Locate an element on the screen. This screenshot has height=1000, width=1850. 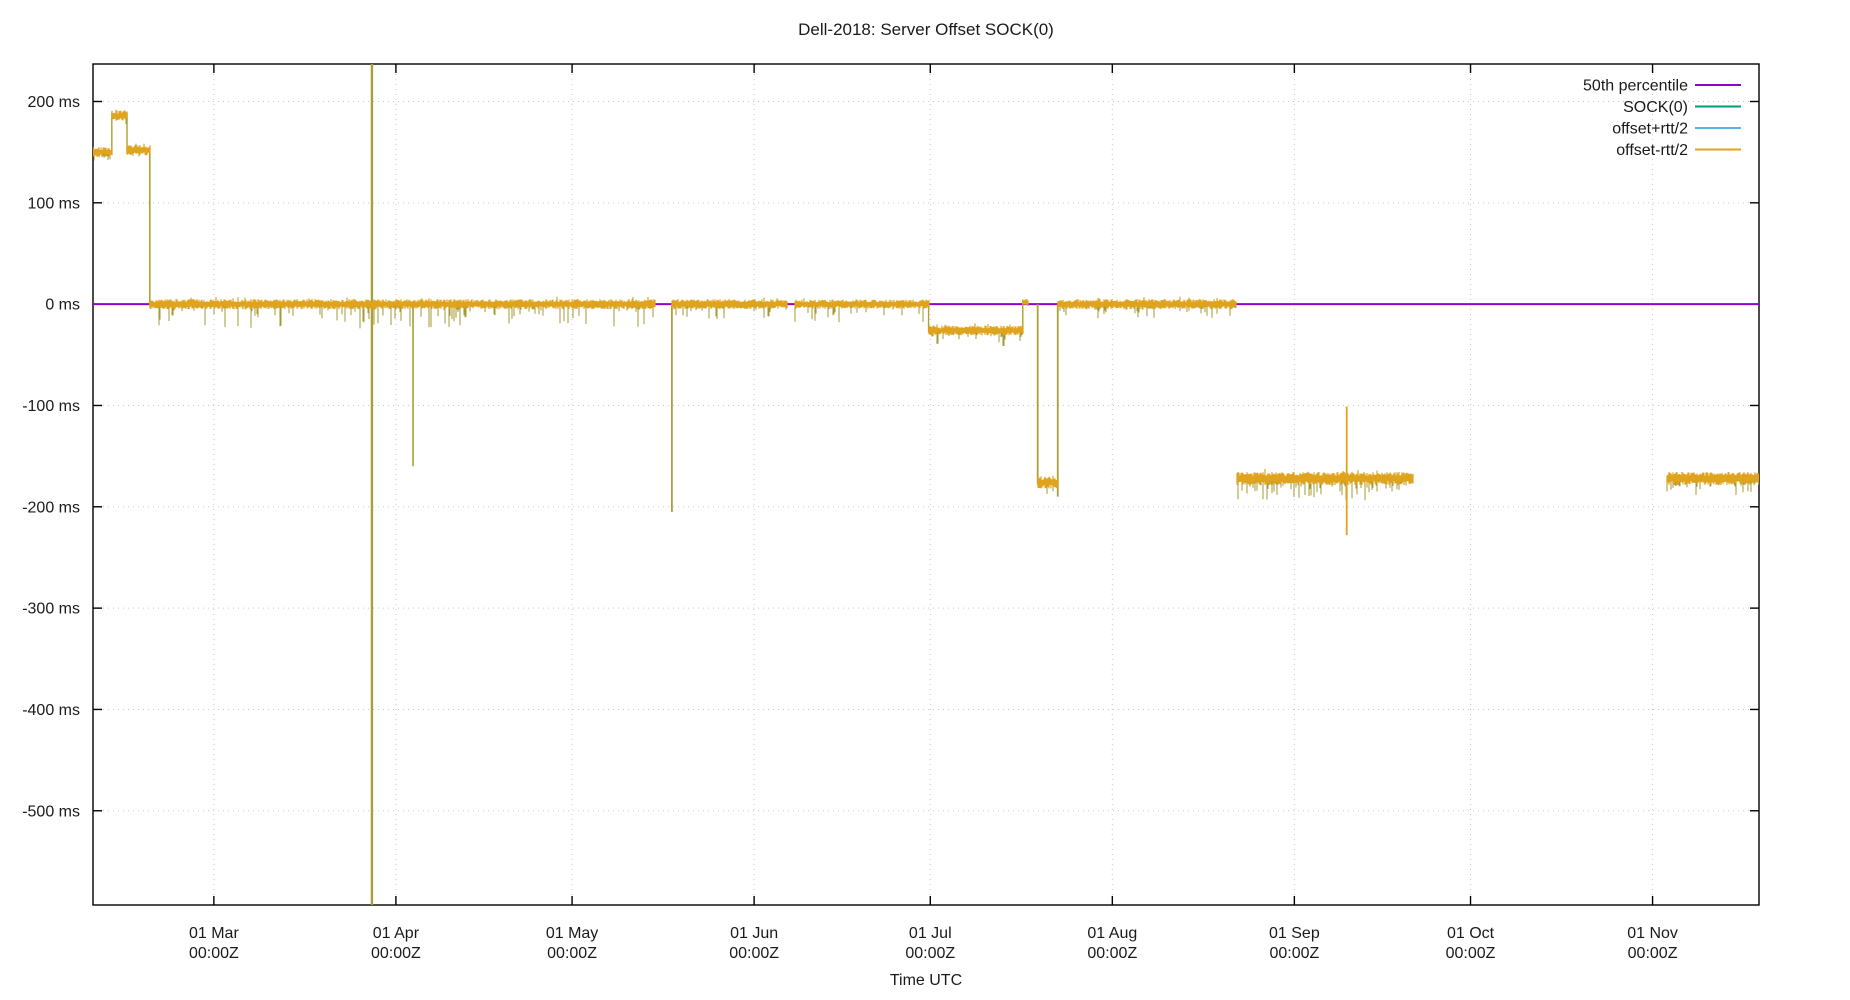
chart-title: Dell-2018: Server Offset SOCK(0) is located at coordinates (926, 29).